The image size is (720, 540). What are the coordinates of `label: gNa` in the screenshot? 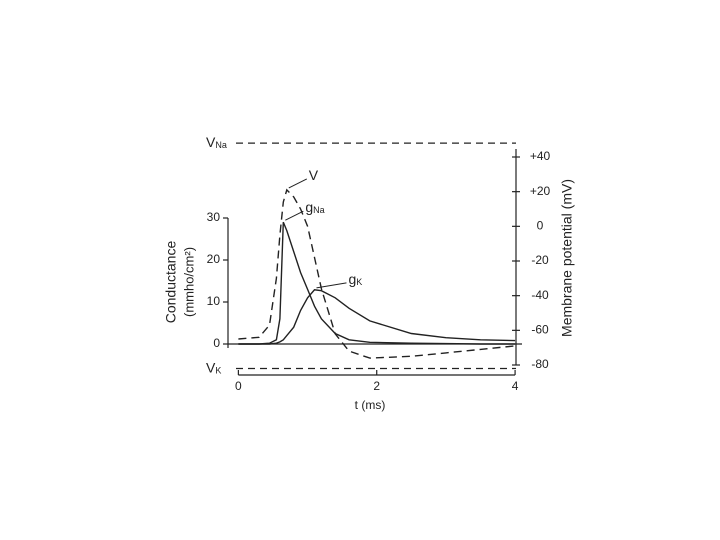 It's located at (314, 207).